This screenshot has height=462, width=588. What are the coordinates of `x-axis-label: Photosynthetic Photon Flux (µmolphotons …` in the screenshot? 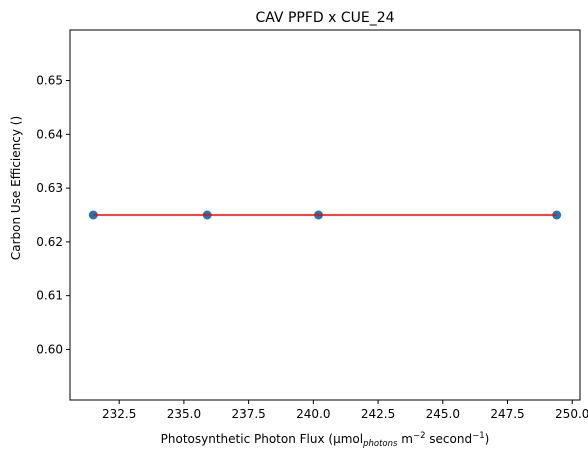 It's located at (325, 440).